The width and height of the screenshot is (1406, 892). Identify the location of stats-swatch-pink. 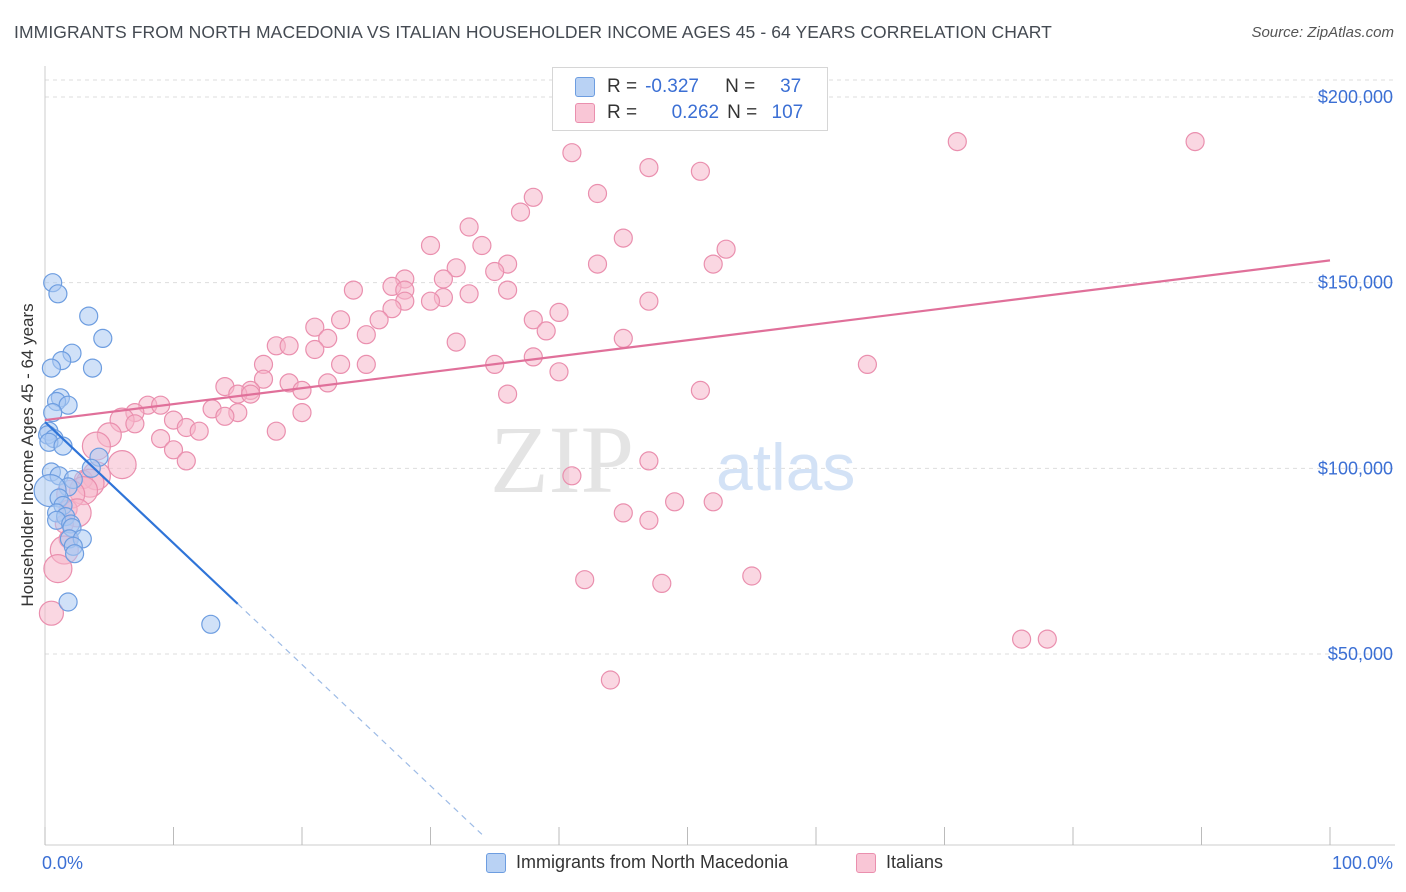
(585, 113).